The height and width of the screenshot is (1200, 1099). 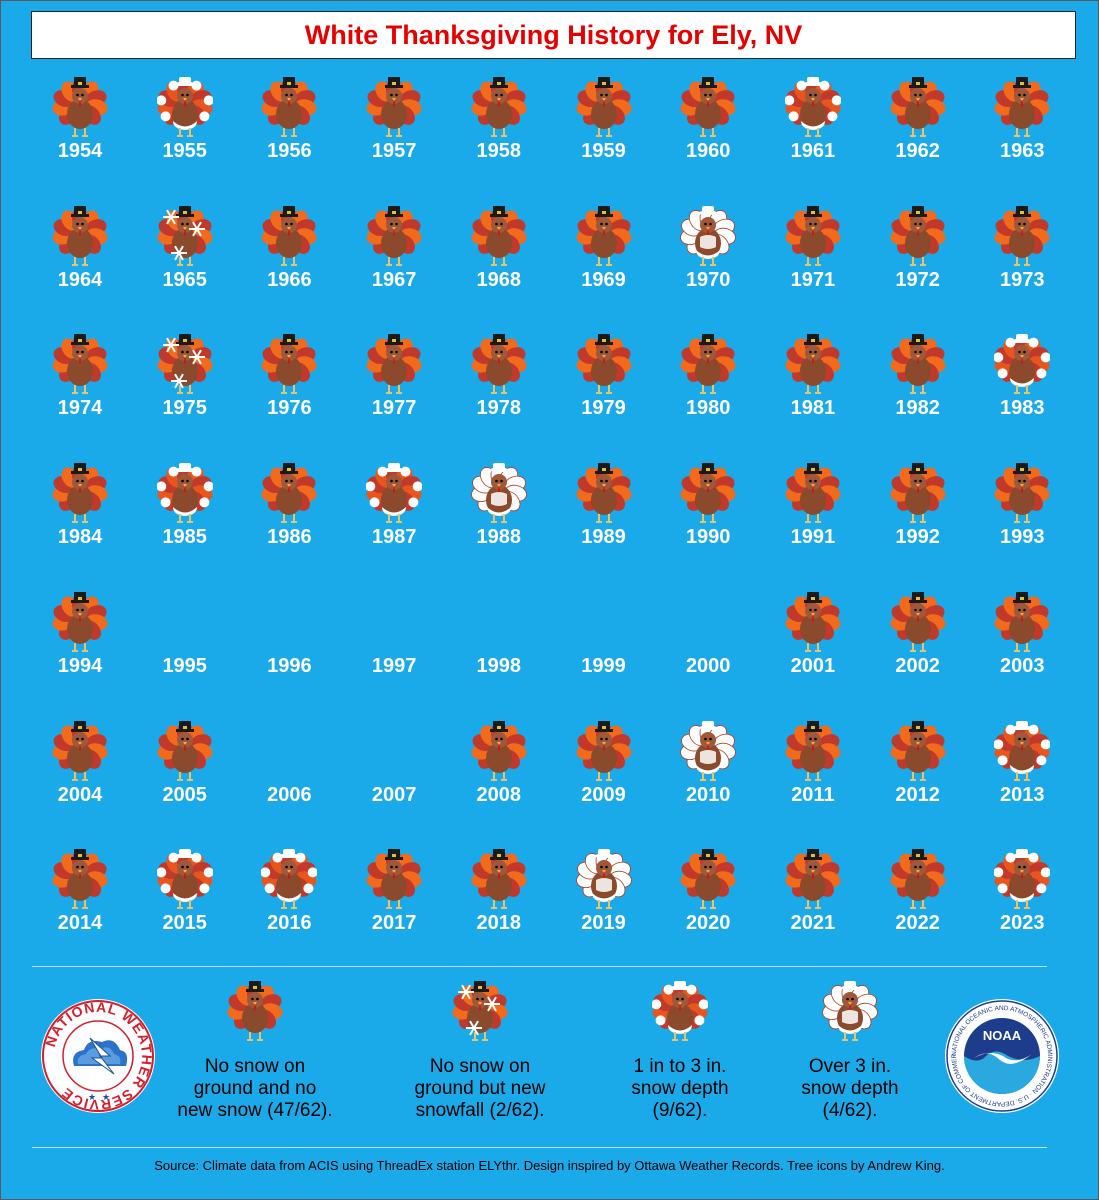 What do you see at coordinates (708, 923) in the screenshot?
I see `year-label: 2020` at bounding box center [708, 923].